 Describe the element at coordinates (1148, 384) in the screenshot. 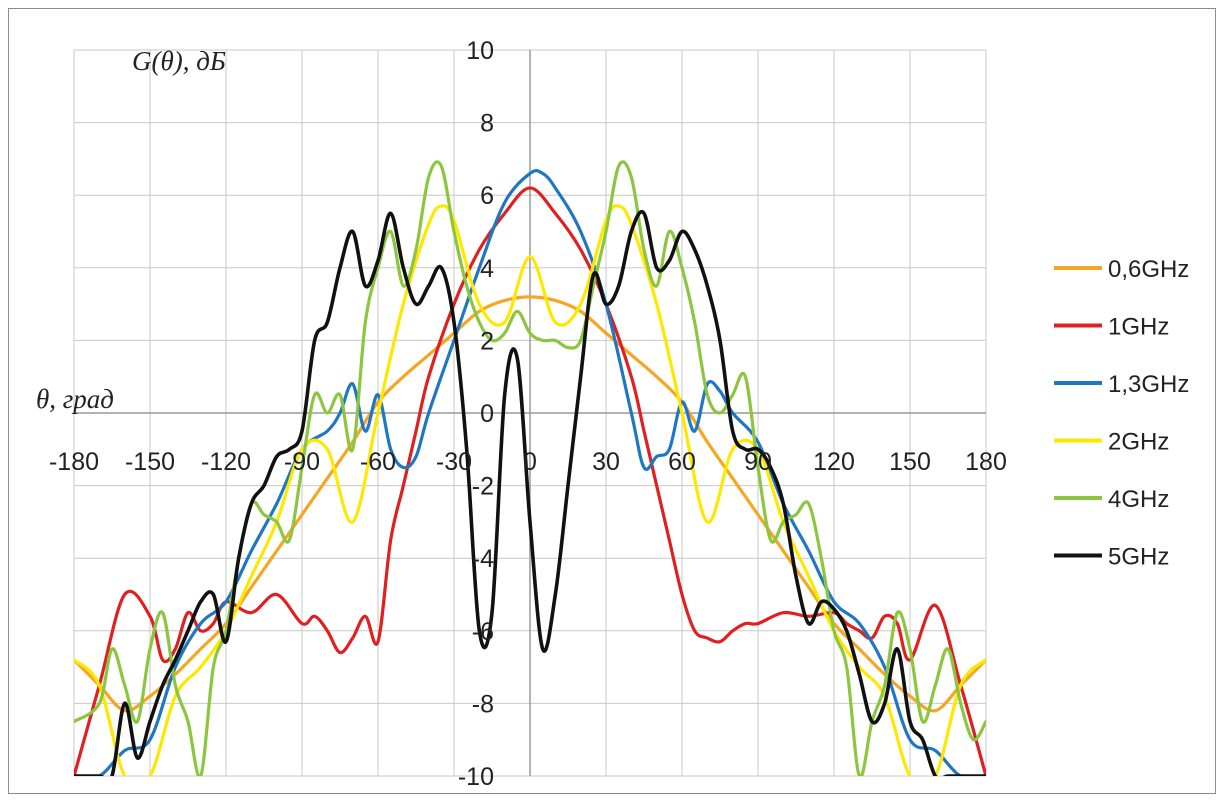

I see `legend-label-2: 1,3GHz` at that location.